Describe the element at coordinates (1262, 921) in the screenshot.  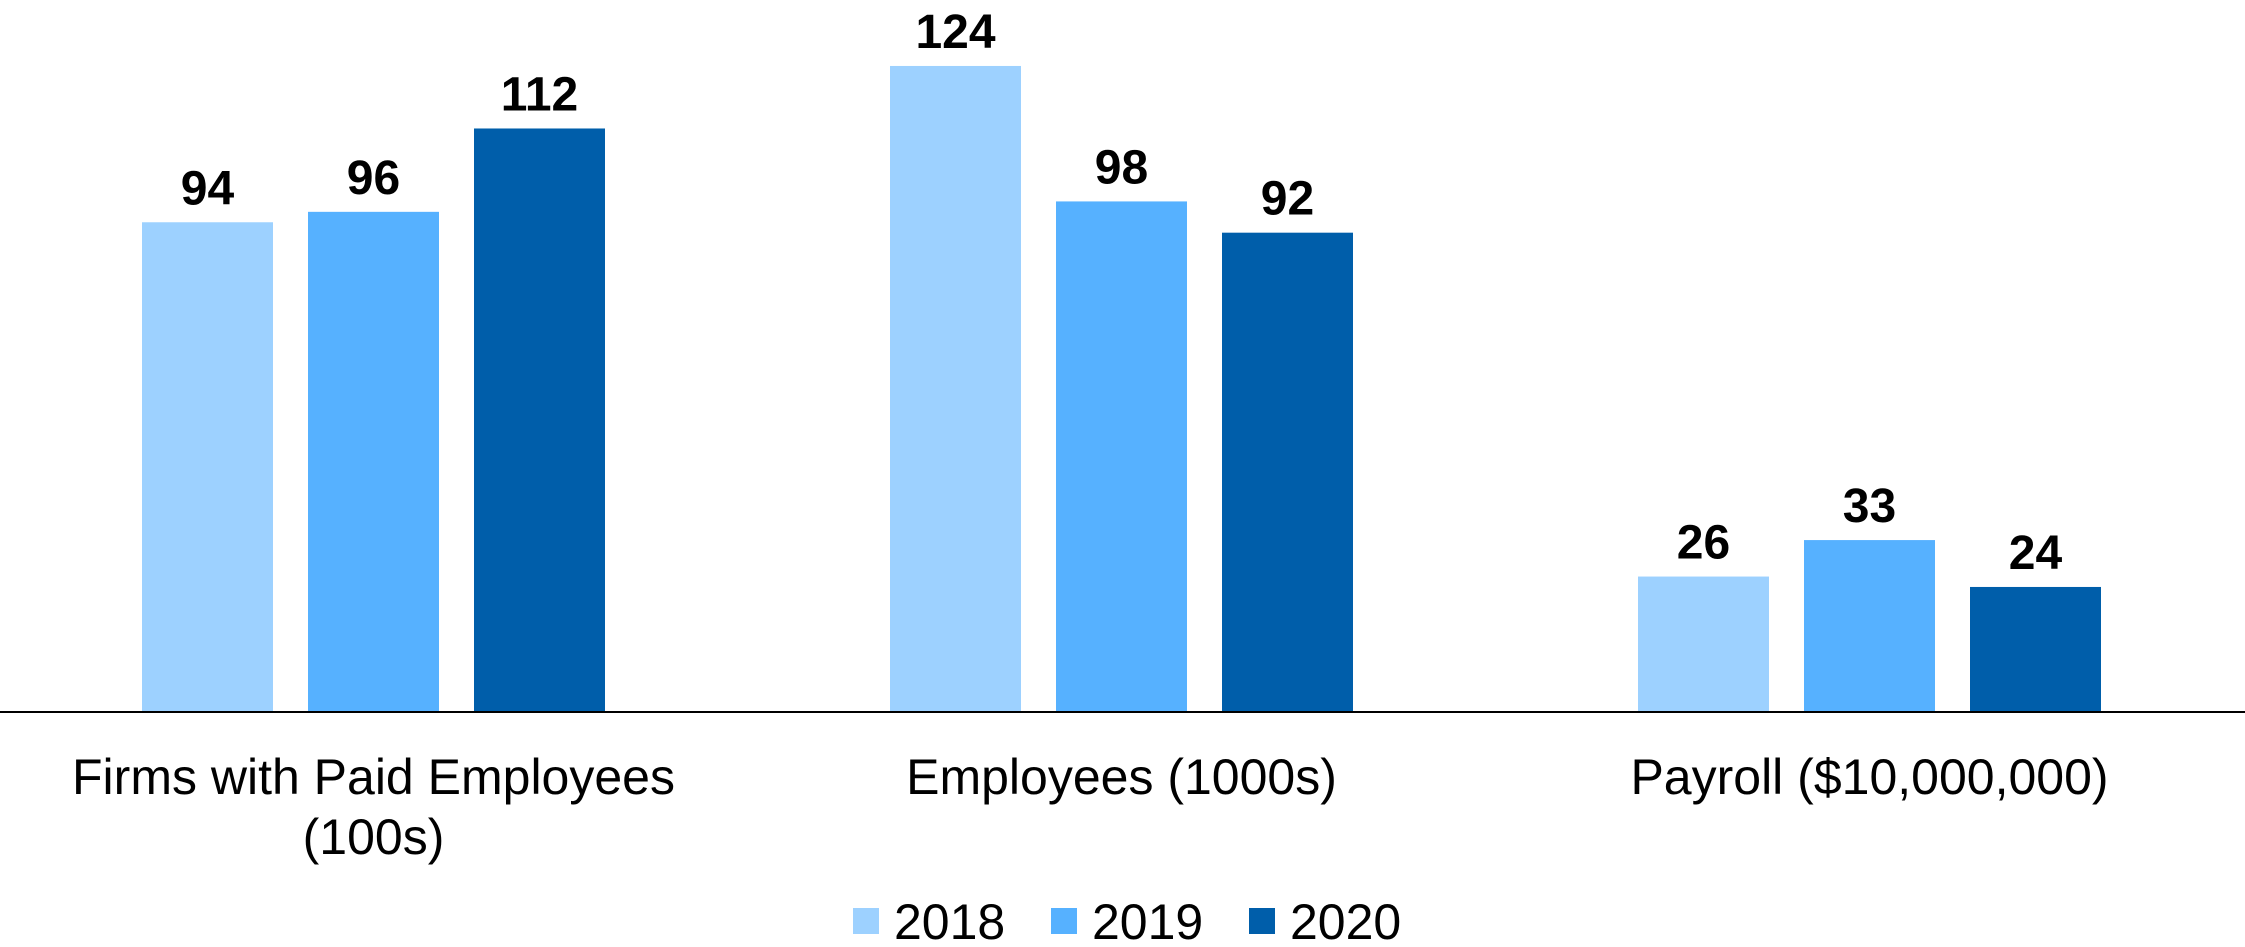
I see `legend-swatch-2020` at that location.